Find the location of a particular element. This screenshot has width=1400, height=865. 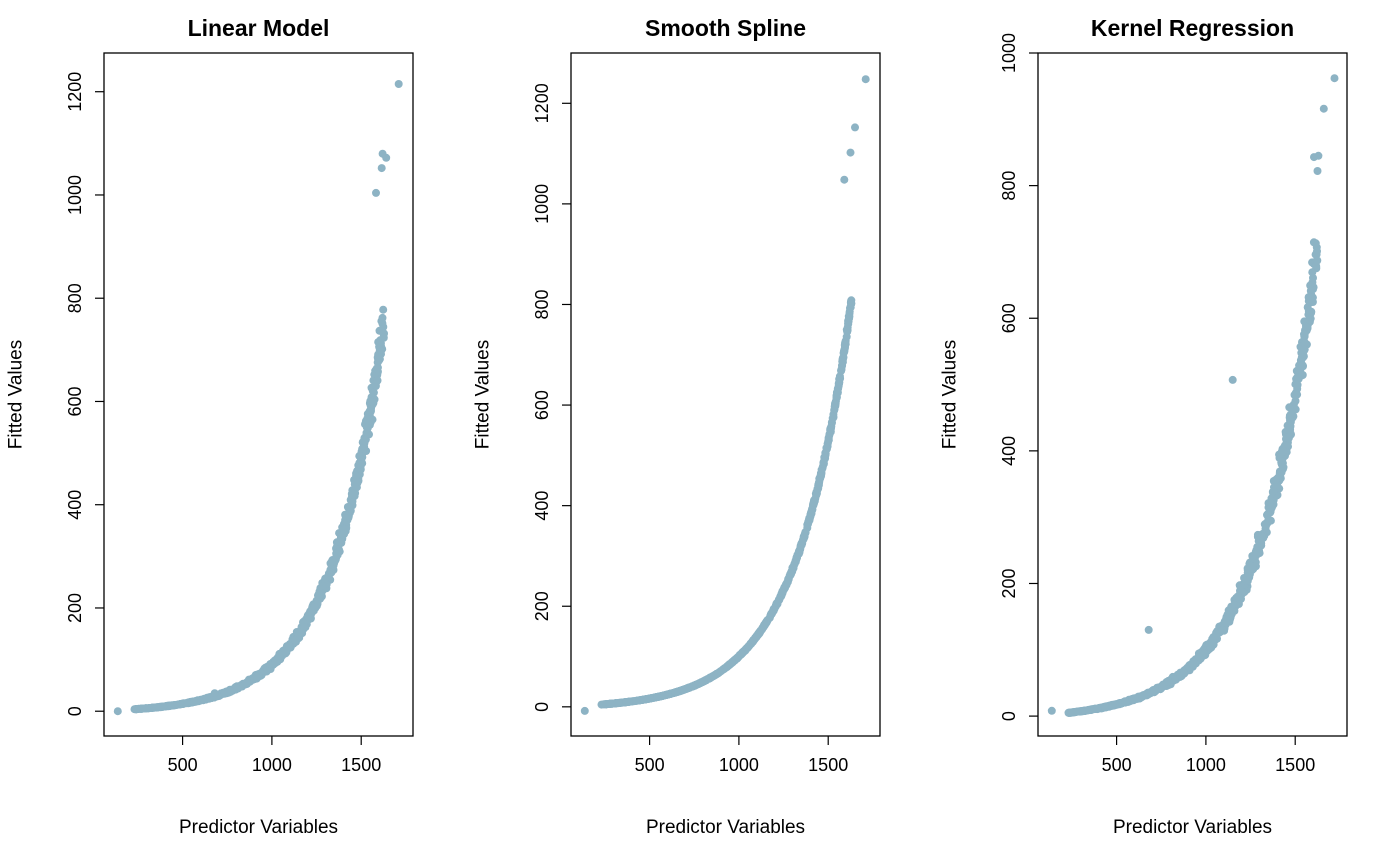

chart-title: Kernel Regression is located at coordinates (1192, 28).